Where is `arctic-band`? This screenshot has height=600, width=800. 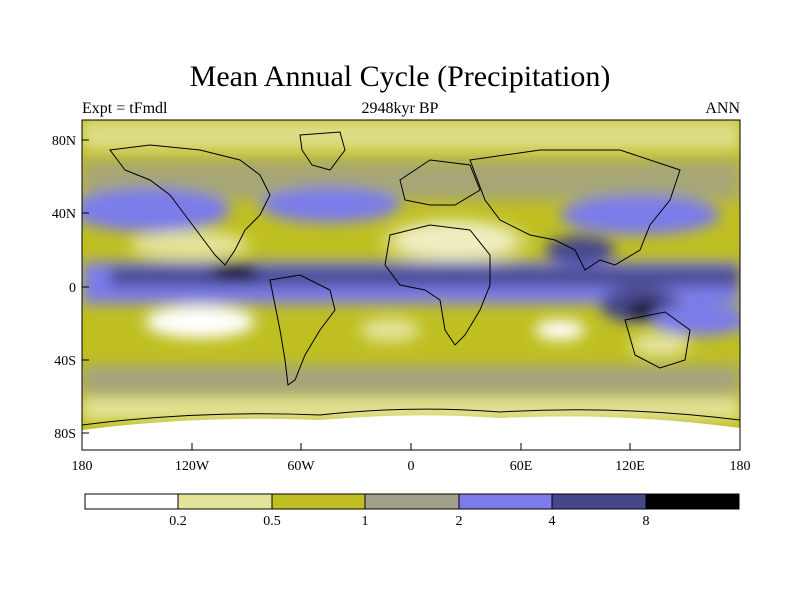 arctic-band is located at coordinates (411, 135).